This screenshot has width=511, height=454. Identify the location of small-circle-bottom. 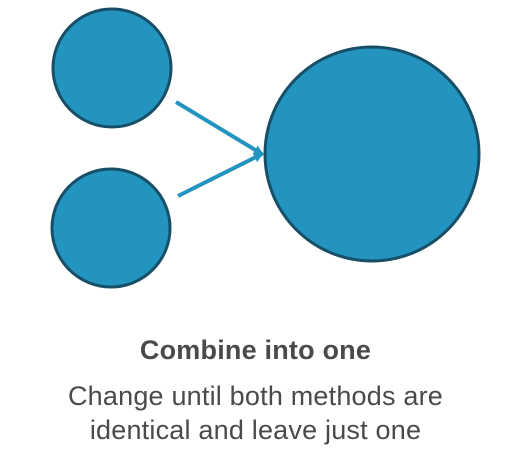
(111, 228).